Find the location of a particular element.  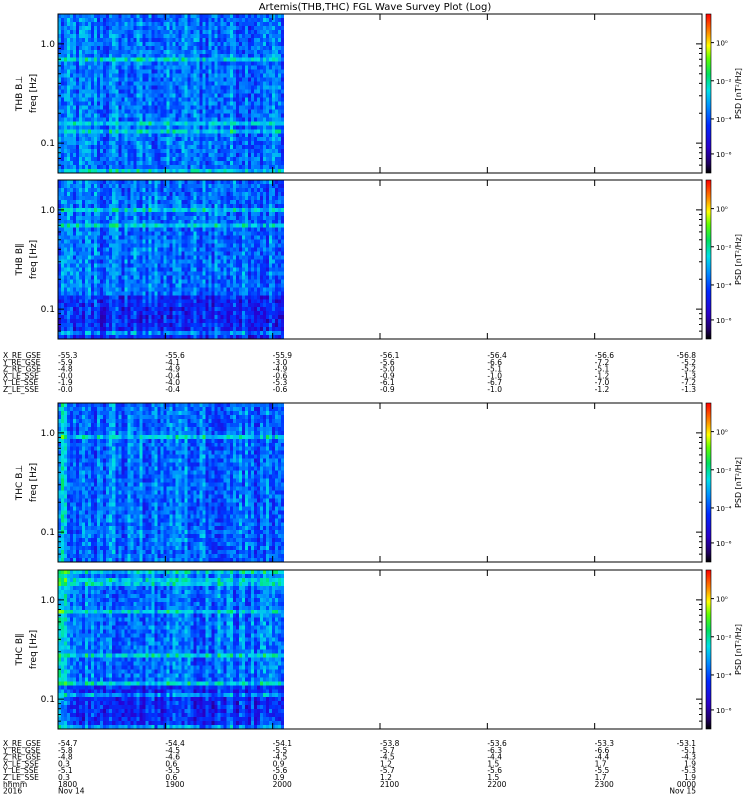

ephem-value: -1.2 is located at coordinates (602, 389).